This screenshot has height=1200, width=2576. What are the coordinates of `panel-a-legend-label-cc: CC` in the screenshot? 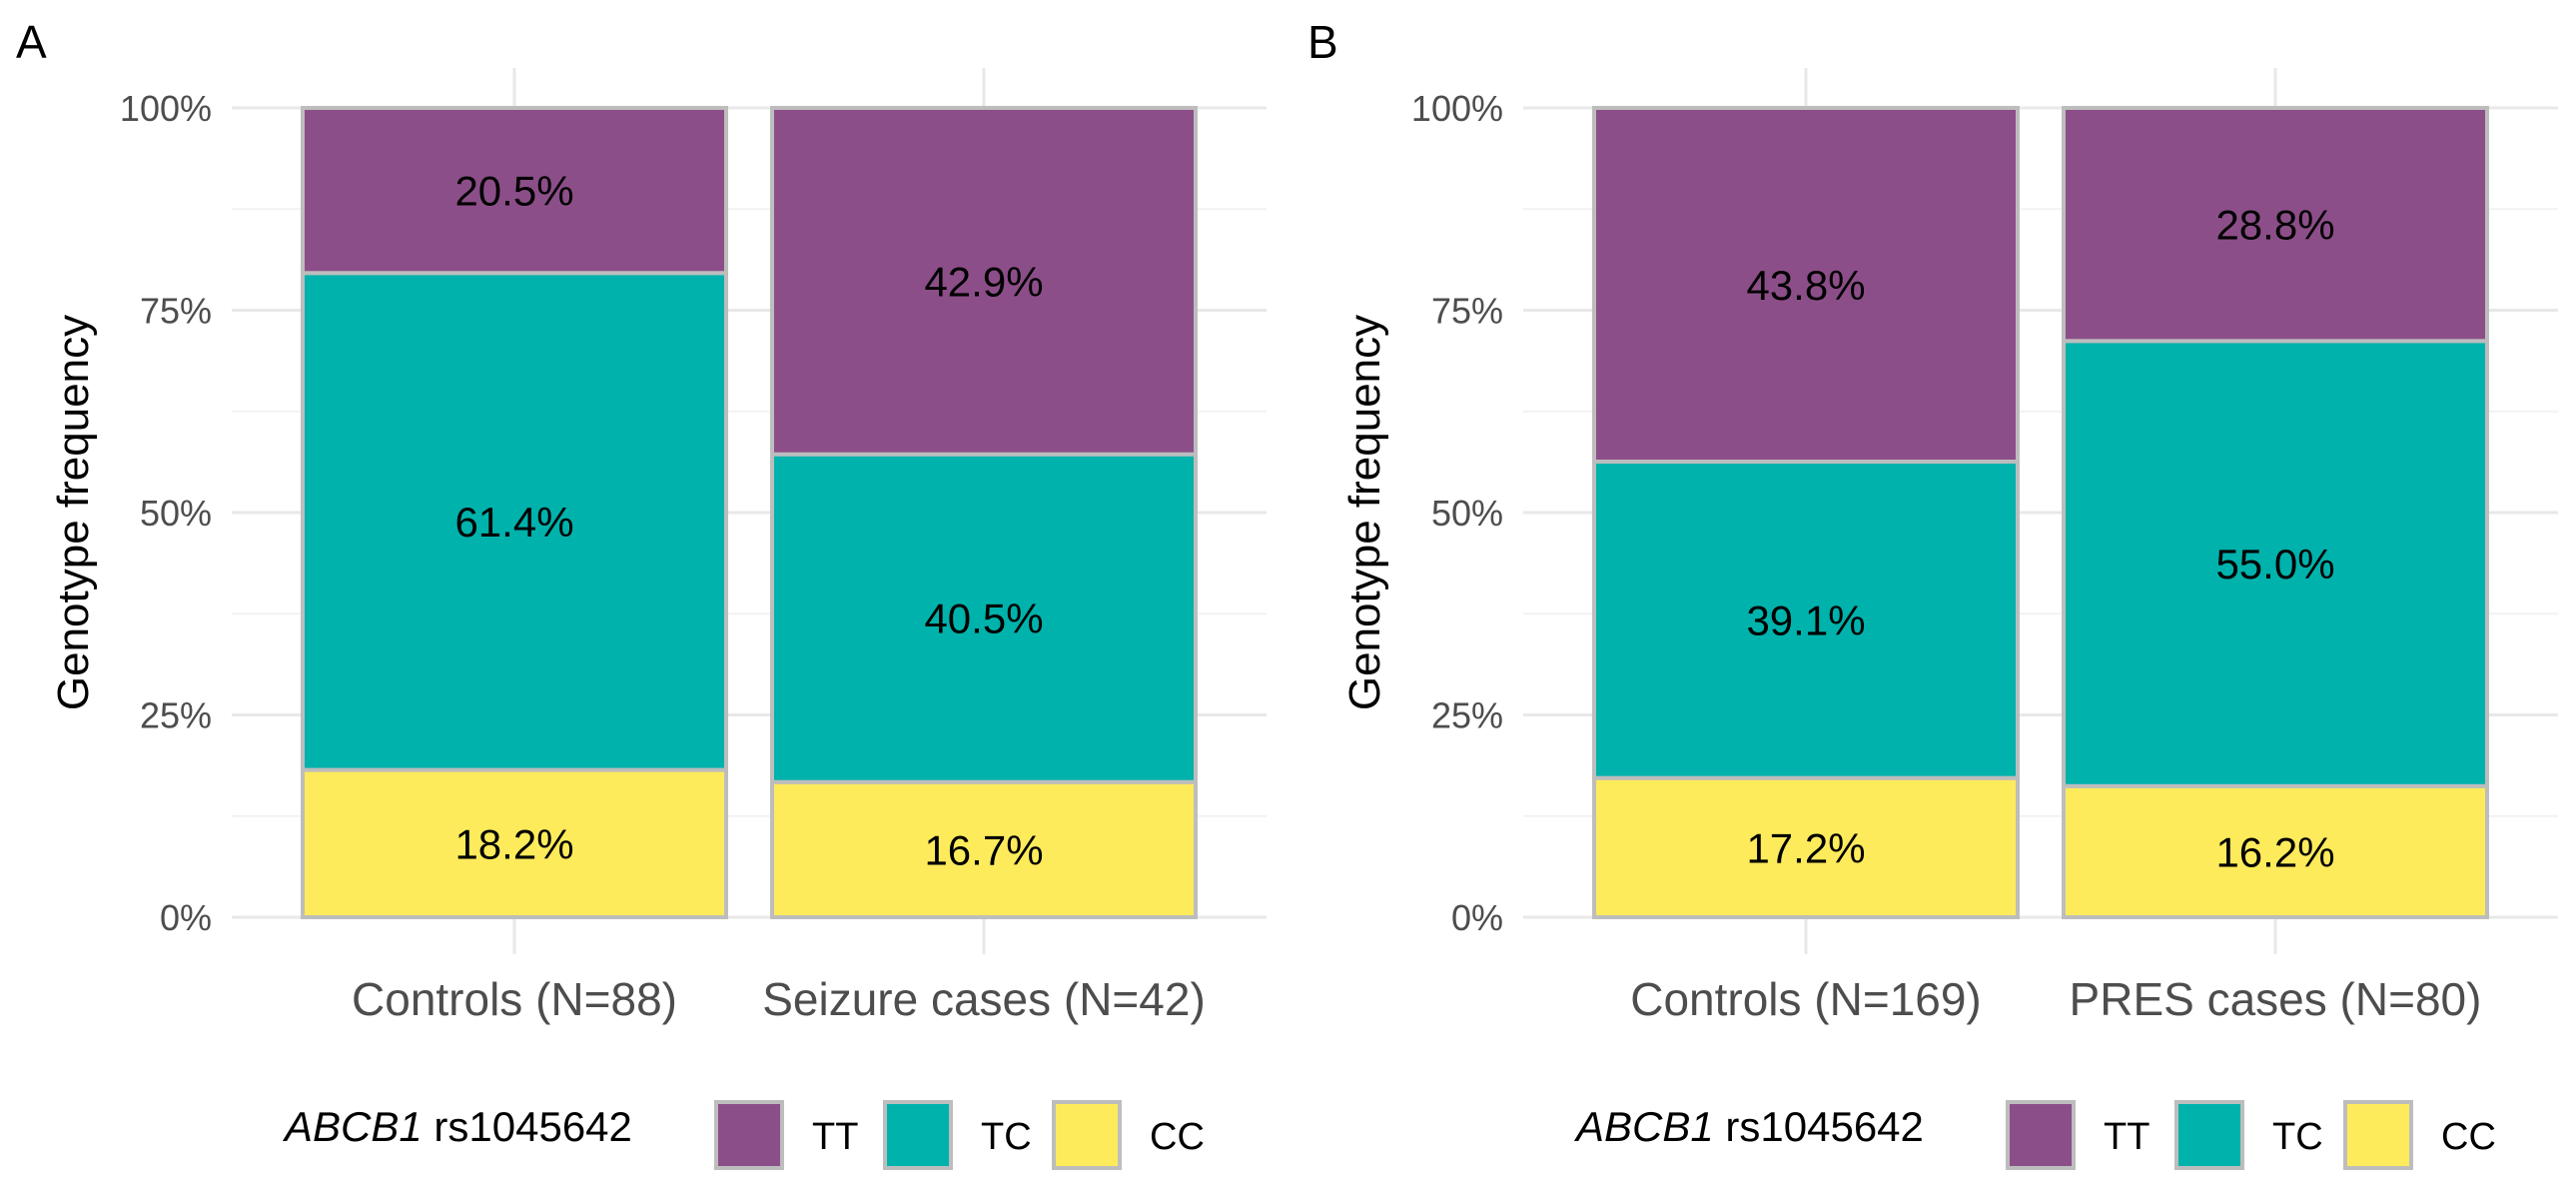 It's located at (1178, 1137).